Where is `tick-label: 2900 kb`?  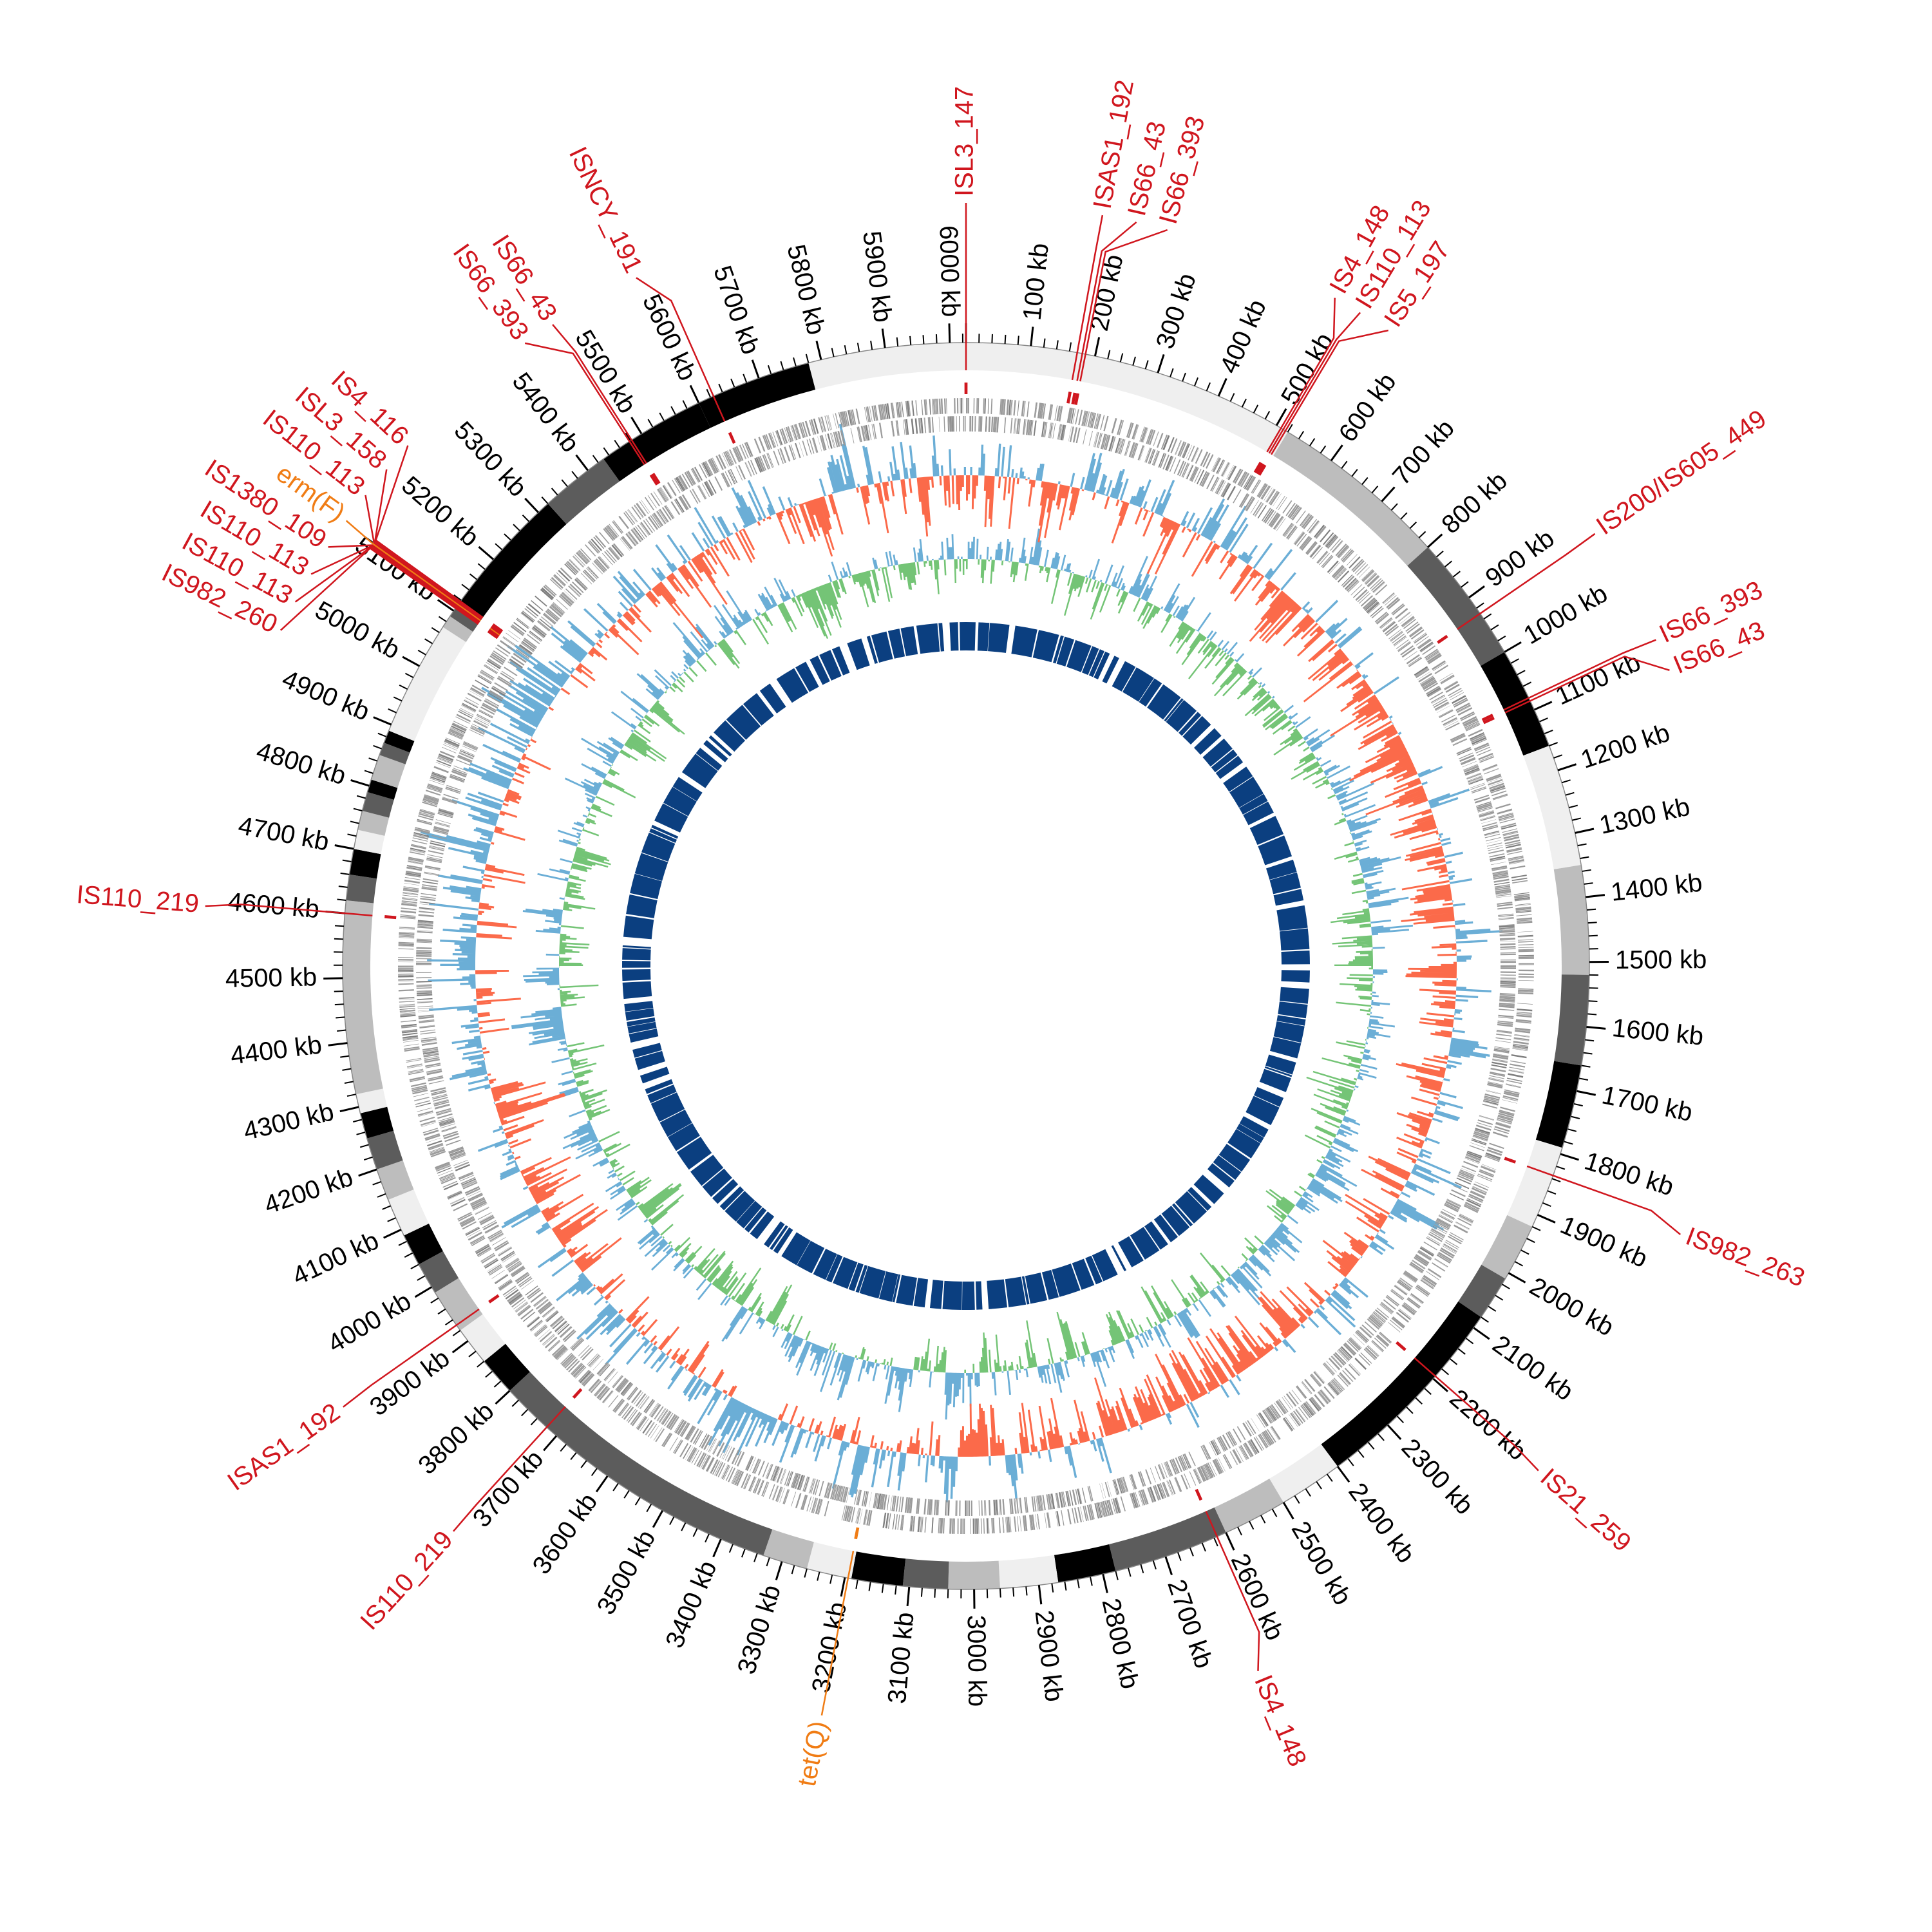
tick-label: 2900 kb is located at coordinates (1049, 1656).